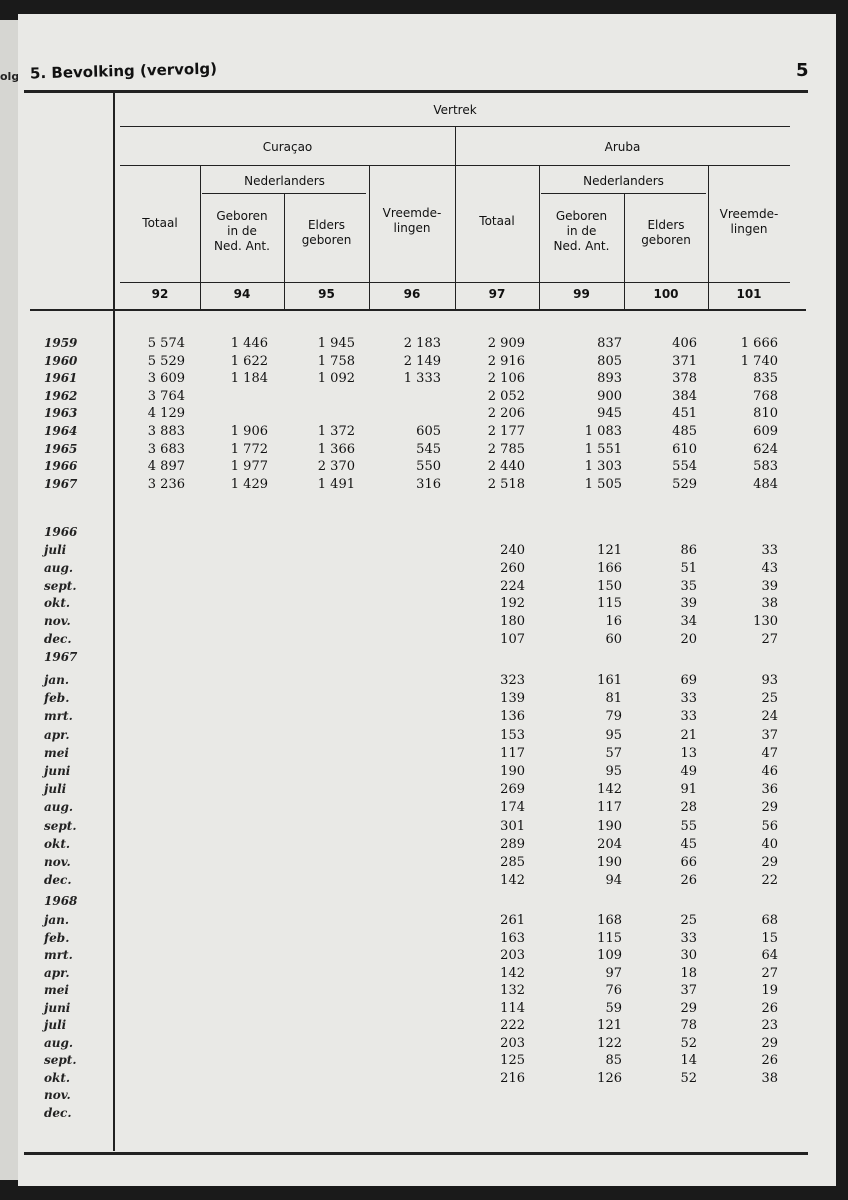 Image resolution: width=848 pixels, height=1200 pixels. I want to click on table-cell: 2 149, so click(422, 361).